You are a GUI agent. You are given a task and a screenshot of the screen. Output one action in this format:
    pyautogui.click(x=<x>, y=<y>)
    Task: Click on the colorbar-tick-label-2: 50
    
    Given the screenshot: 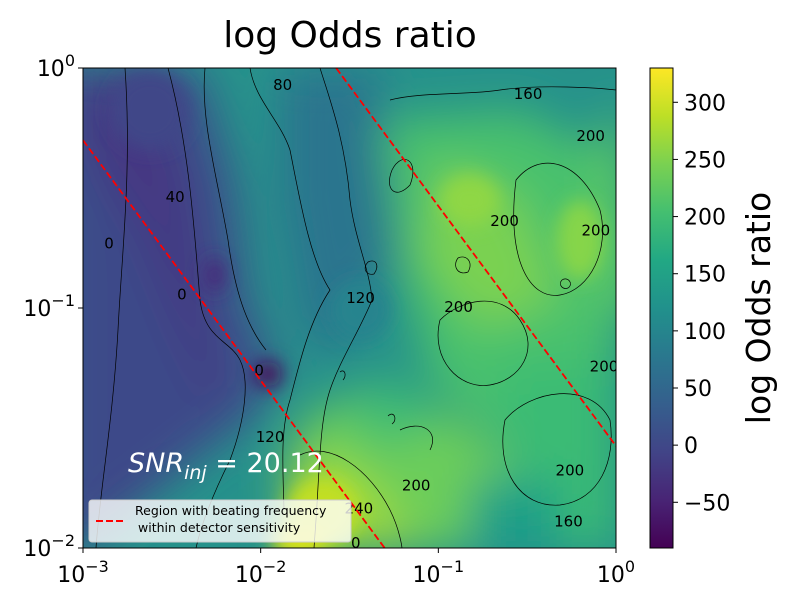 What is the action you would take?
    pyautogui.click(x=698, y=389)
    